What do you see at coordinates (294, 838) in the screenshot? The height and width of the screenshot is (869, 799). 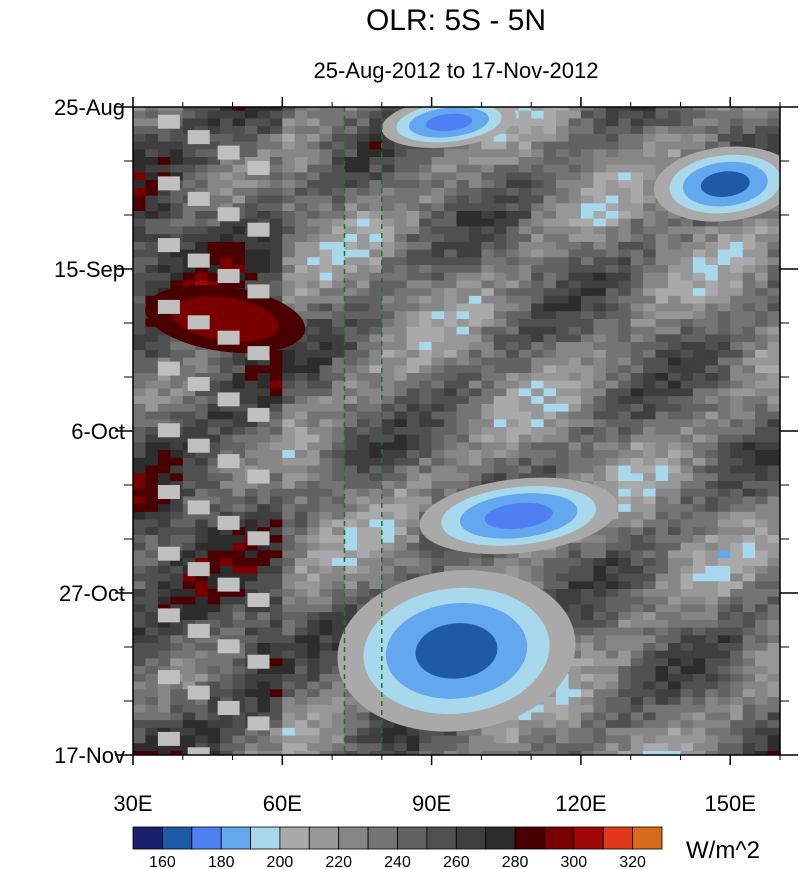 I see `colorbar-swatch` at bounding box center [294, 838].